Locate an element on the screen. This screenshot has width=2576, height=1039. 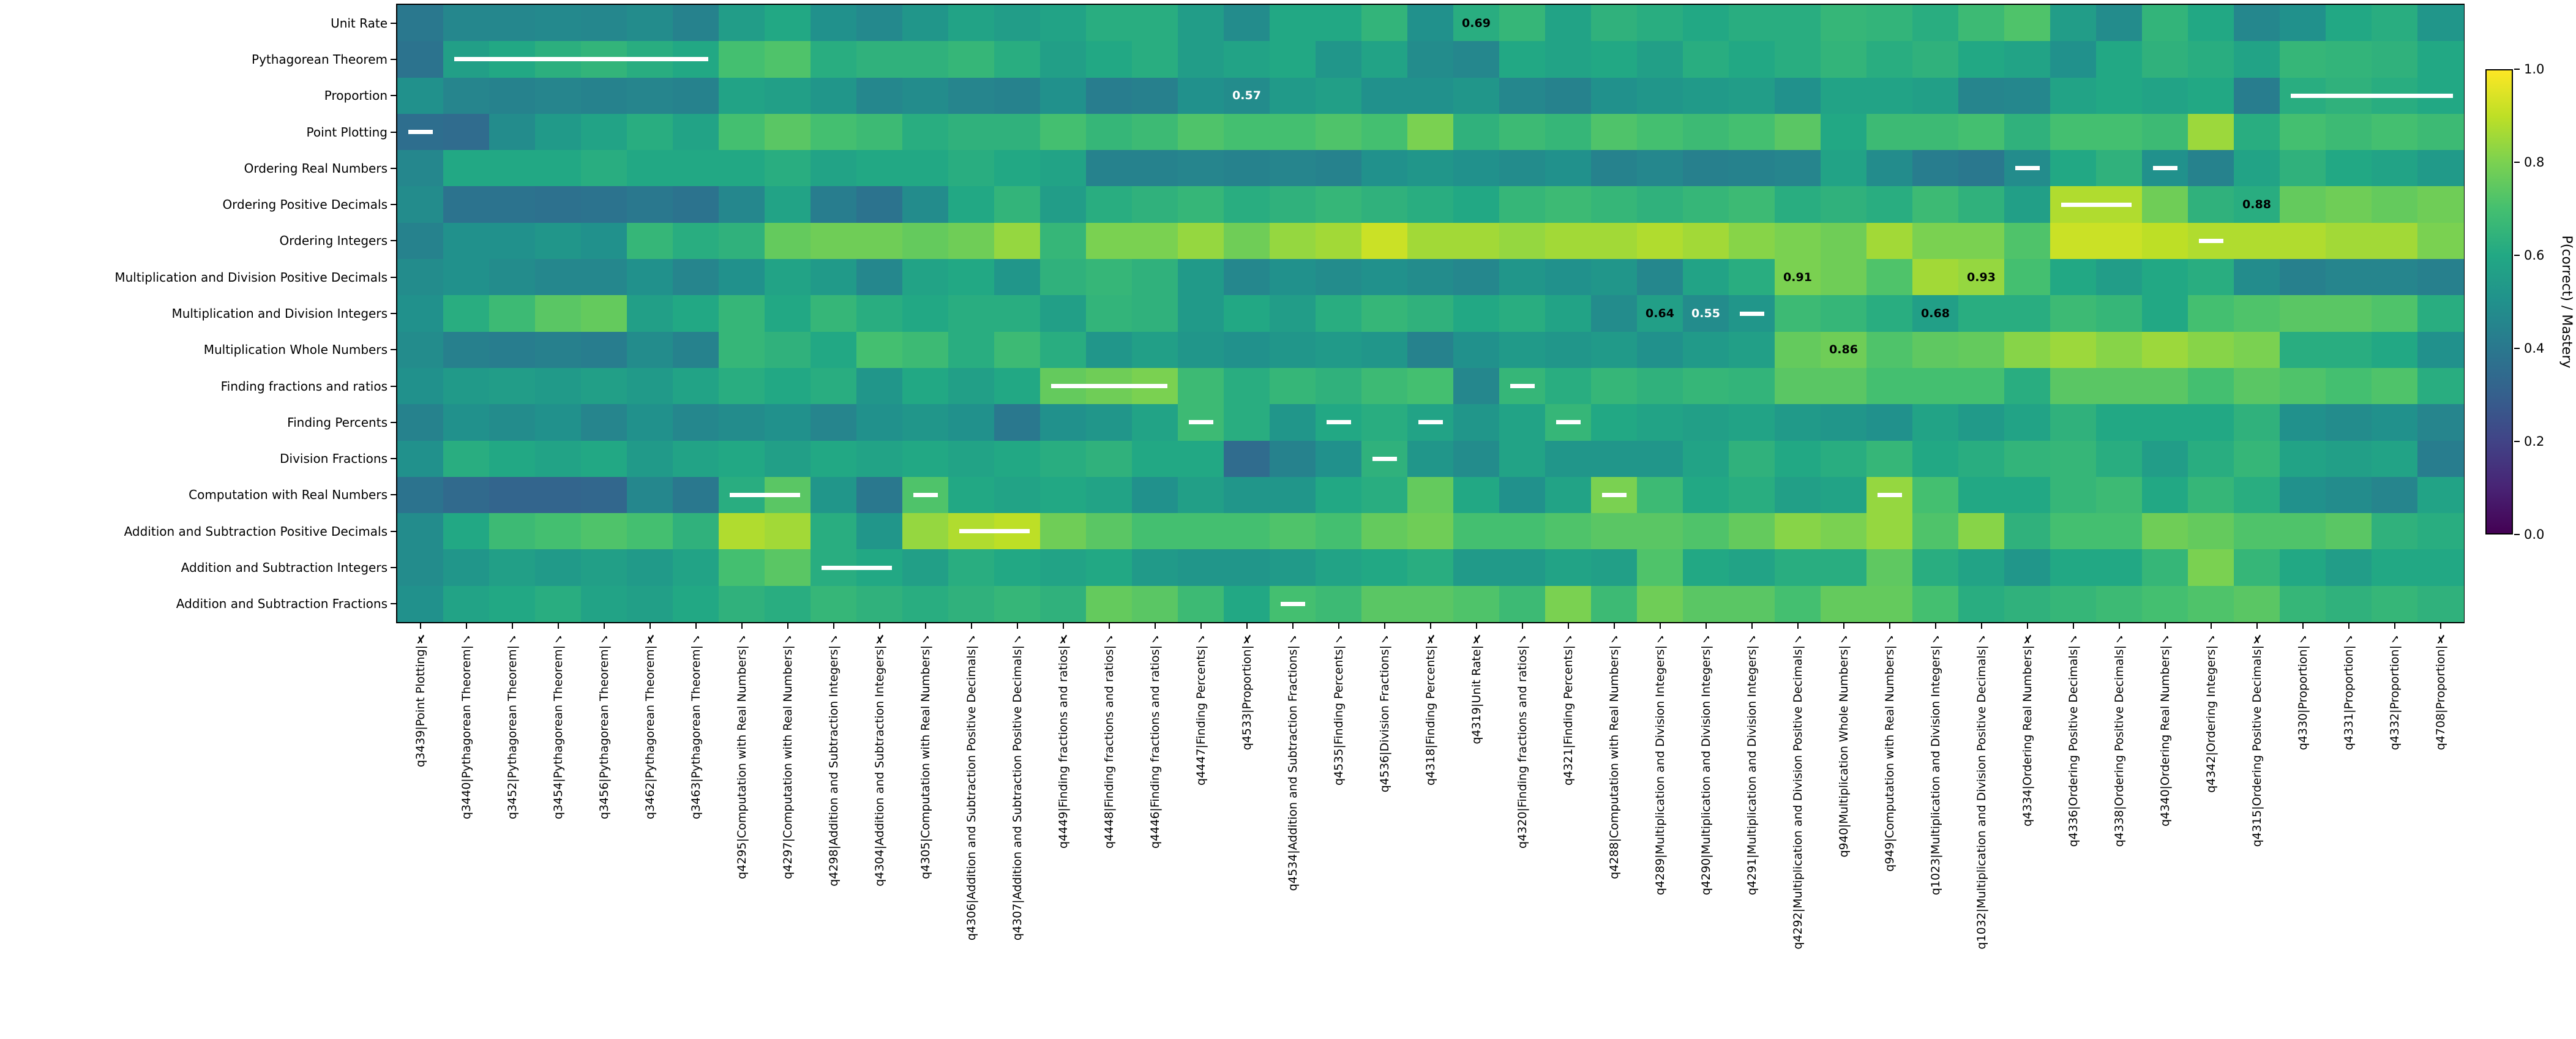
column-label: q4340|Ordering Real Numbers|✓ is located at coordinates (2165, 729).